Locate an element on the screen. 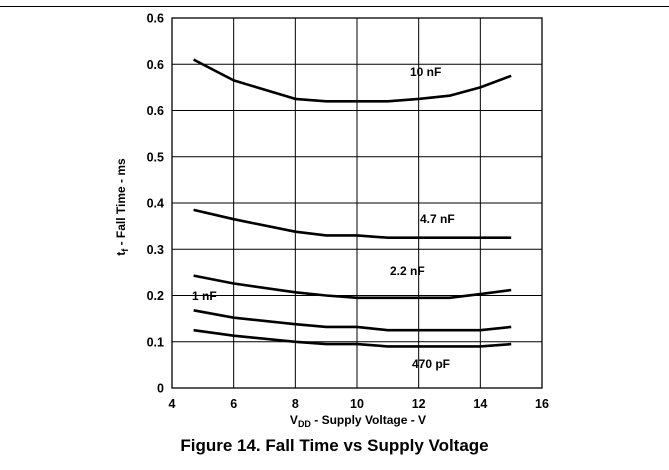 The image size is (669, 470). y-tick-label: 0.4 is located at coordinates (155, 204).